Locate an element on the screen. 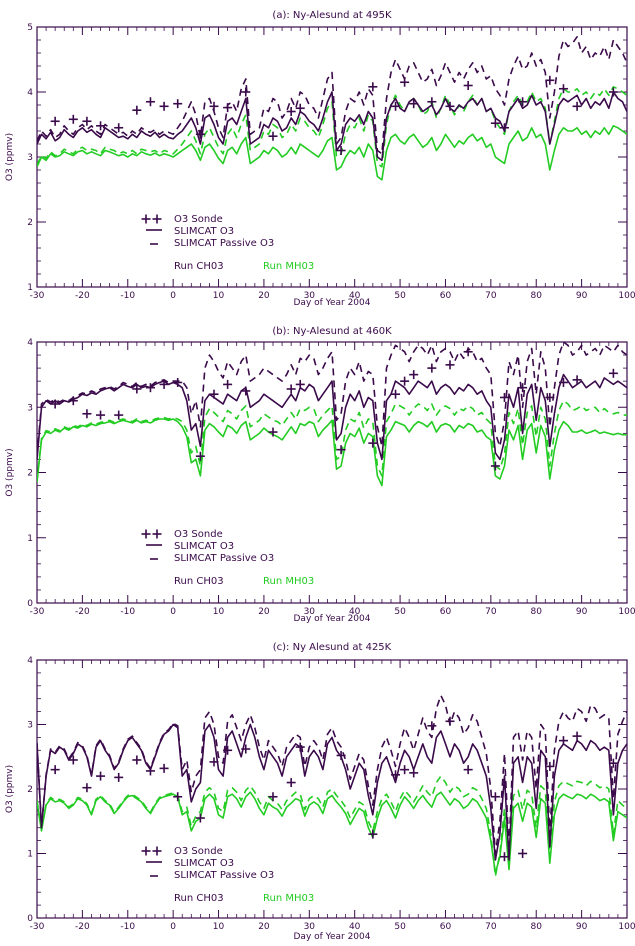 The height and width of the screenshot is (946, 635). plot-area is located at coordinates (332, 414).